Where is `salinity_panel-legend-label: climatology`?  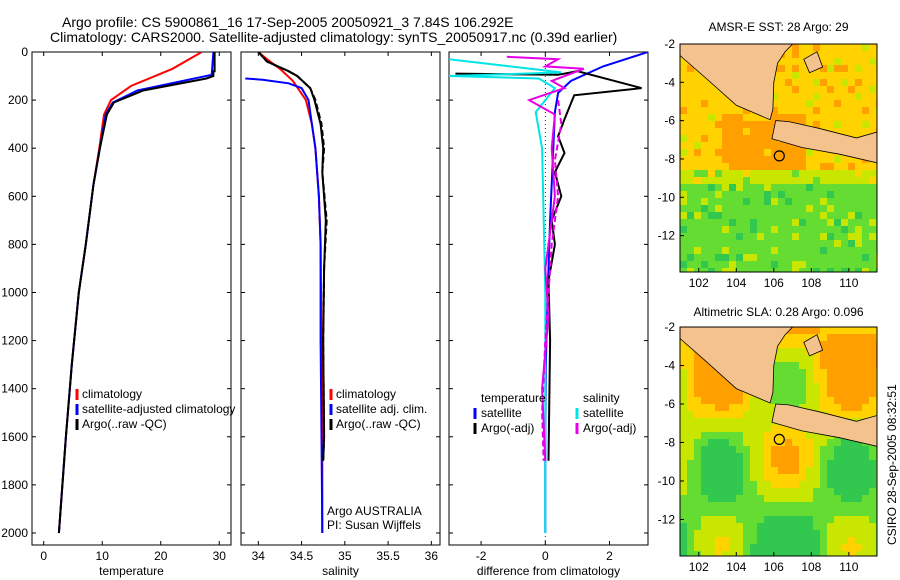 salinity_panel-legend-label: climatology is located at coordinates (366, 394).